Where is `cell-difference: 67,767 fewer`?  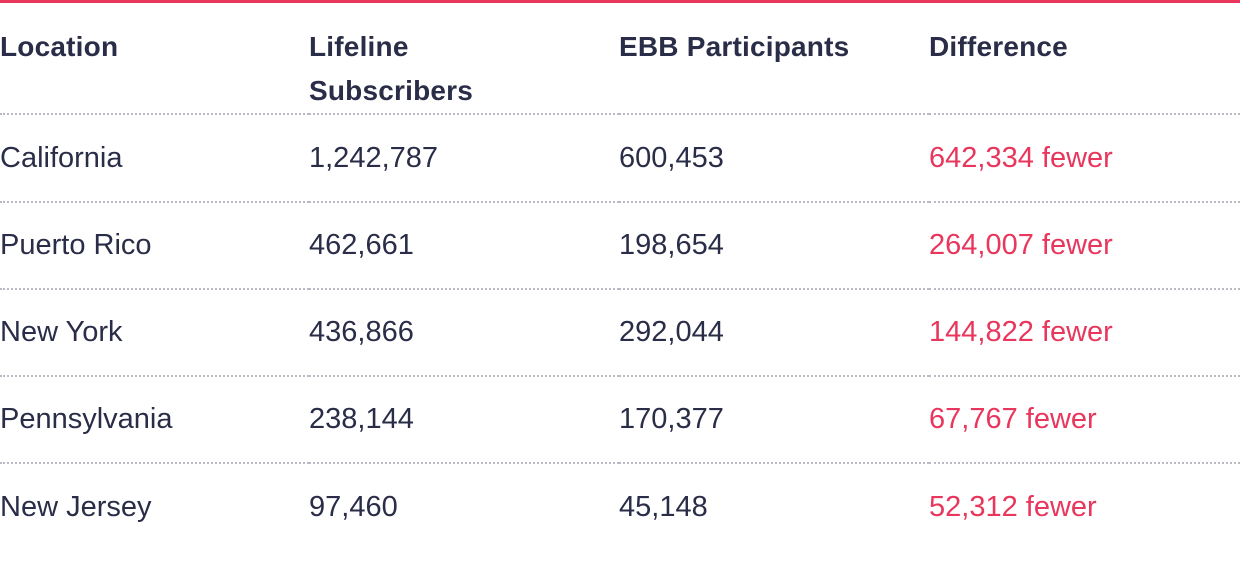
cell-difference: 67,767 fewer is located at coordinates (1084, 420).